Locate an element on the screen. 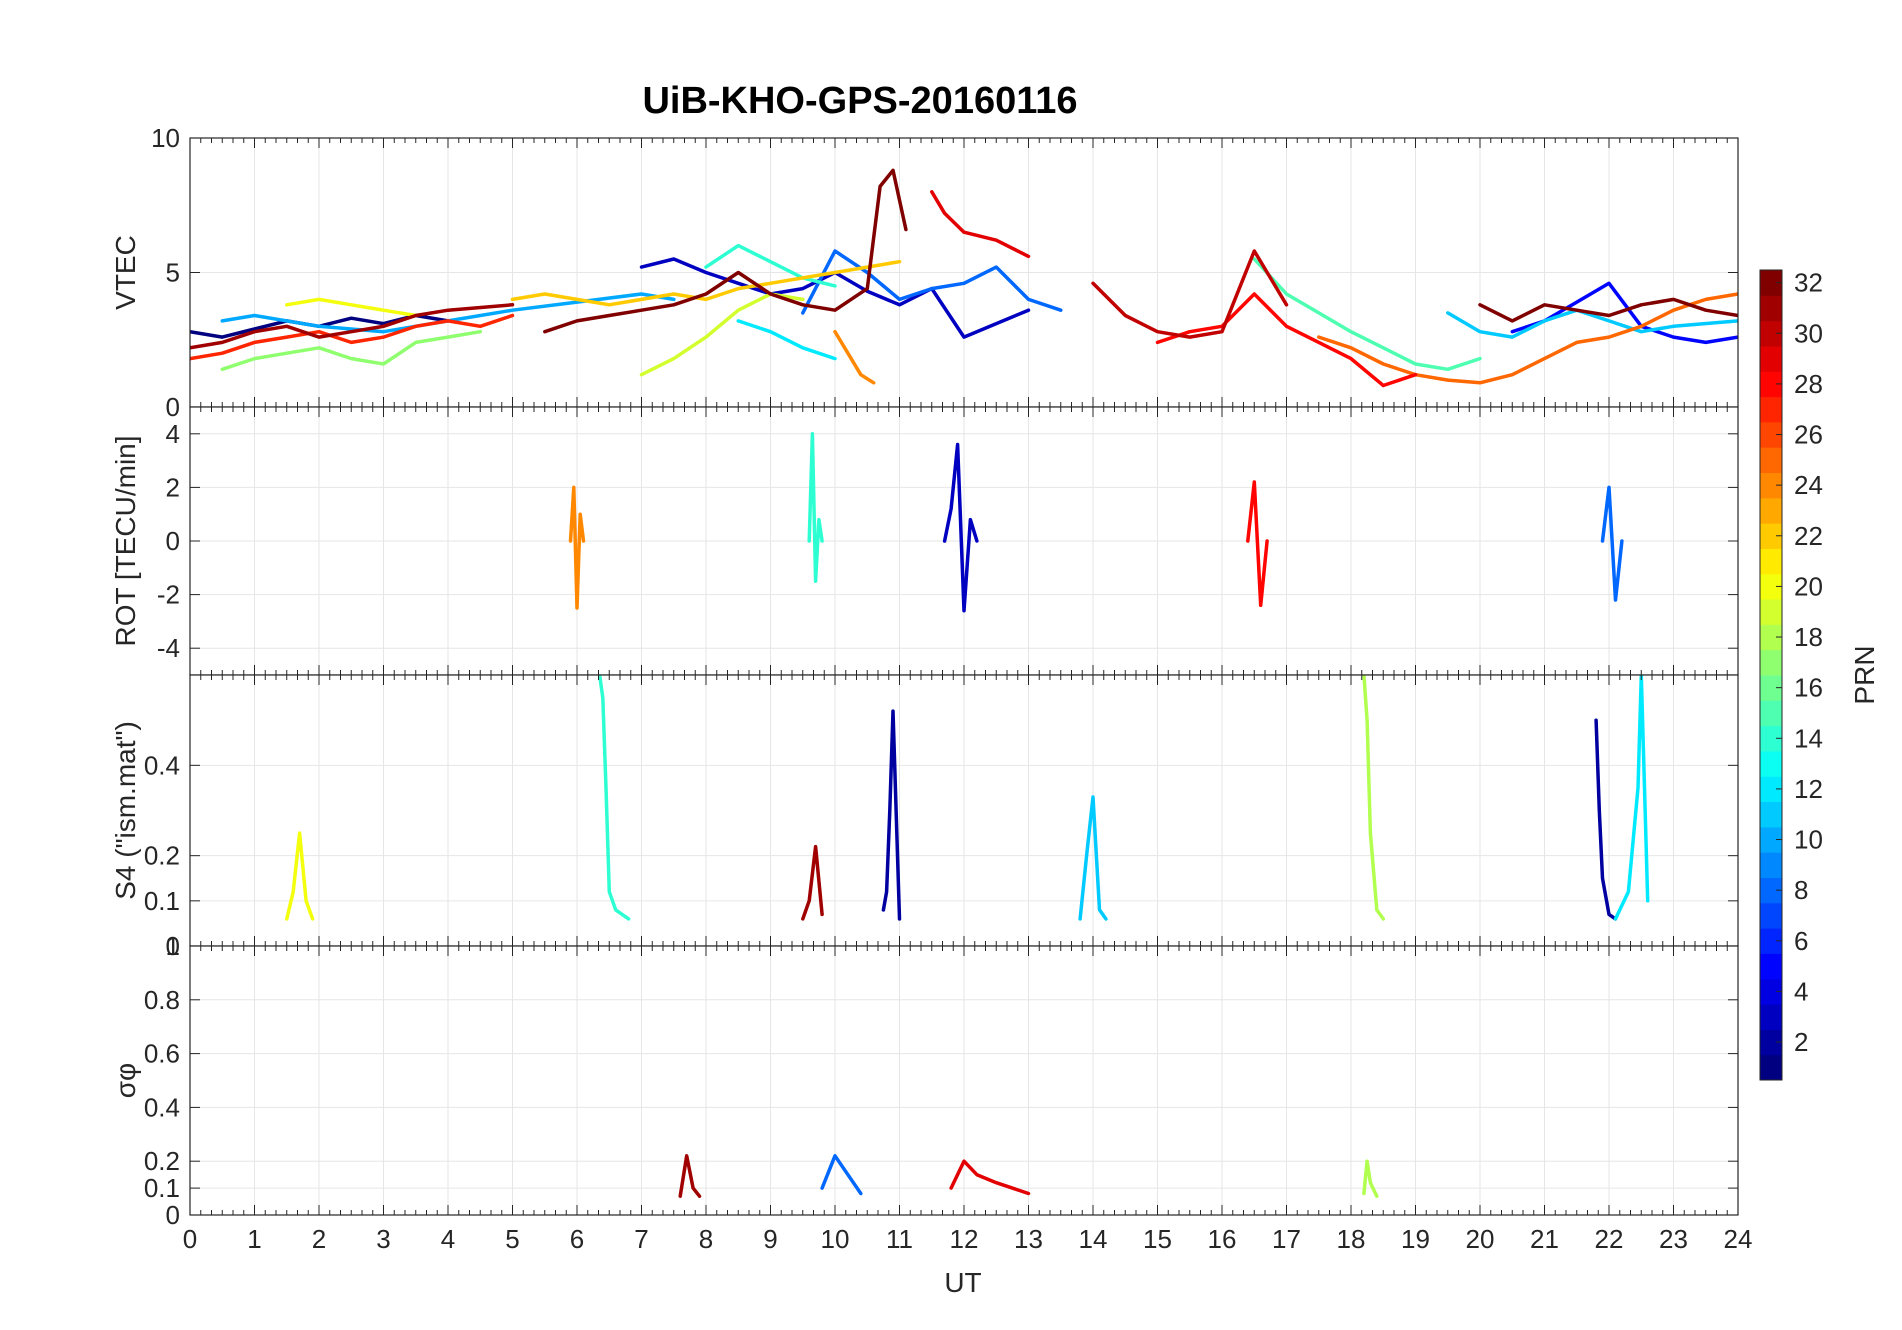 The width and height of the screenshot is (1902, 1330). y-tick-label: 1 is located at coordinates (173, 946).